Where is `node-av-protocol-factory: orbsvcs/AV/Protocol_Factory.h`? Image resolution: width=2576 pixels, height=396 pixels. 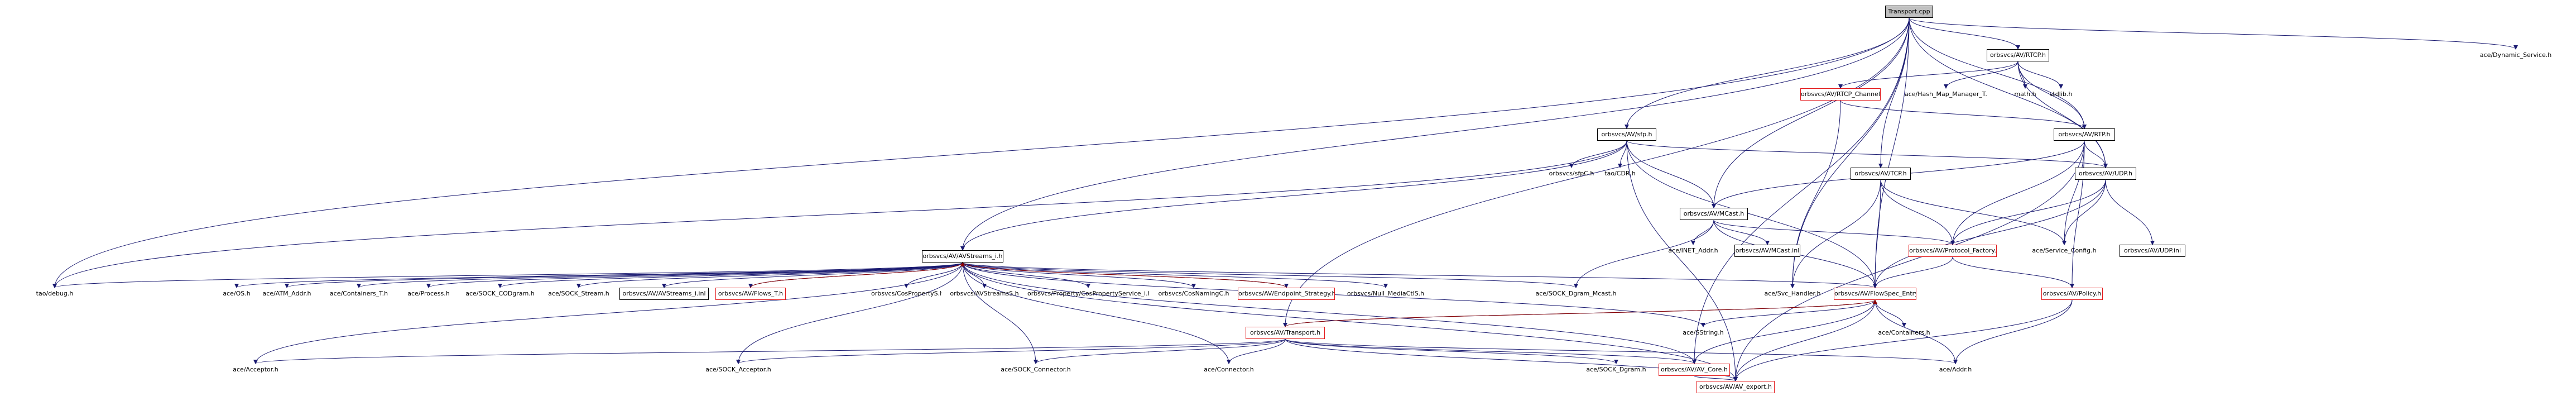 node-av-protocol-factory: orbsvcs/AV/Protocol_Factory.h is located at coordinates (1953, 251).